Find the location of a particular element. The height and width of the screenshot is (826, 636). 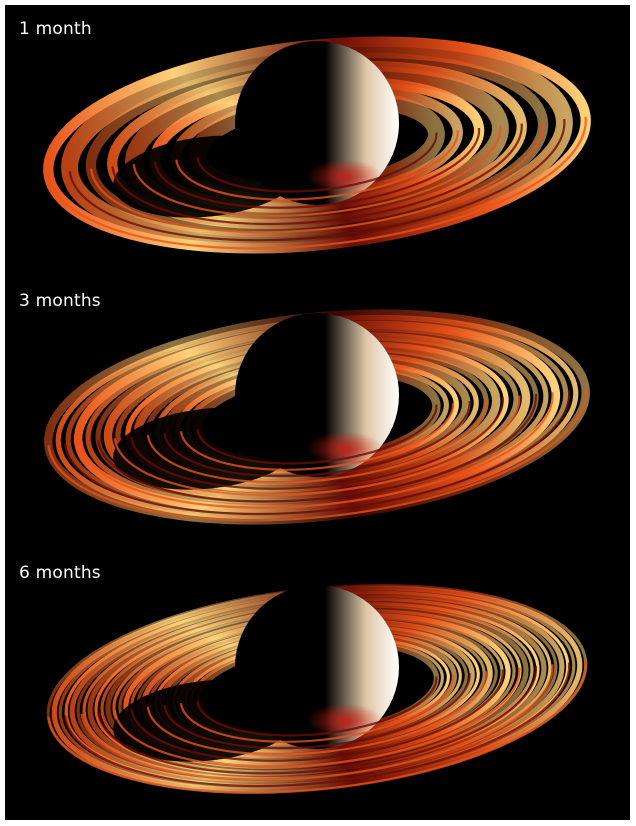

panel-label: 1 month is located at coordinates (55, 29).